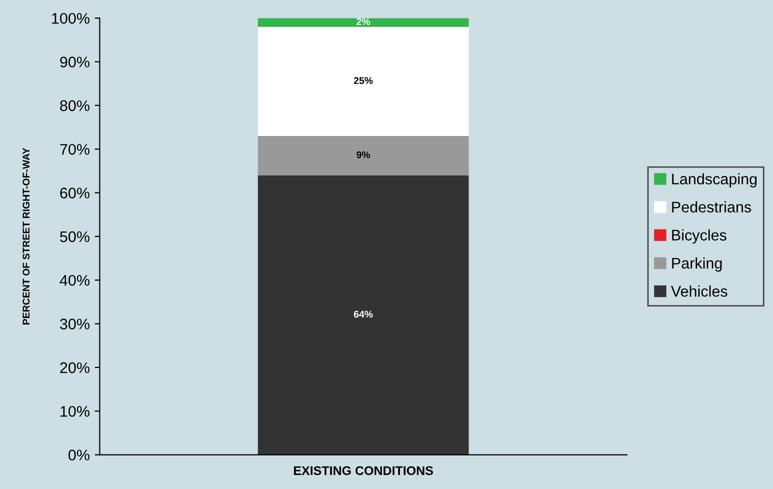 Image resolution: width=773 pixels, height=489 pixels. What do you see at coordinates (75, 62) in the screenshot?
I see `y-tick-label: 90%` at bounding box center [75, 62].